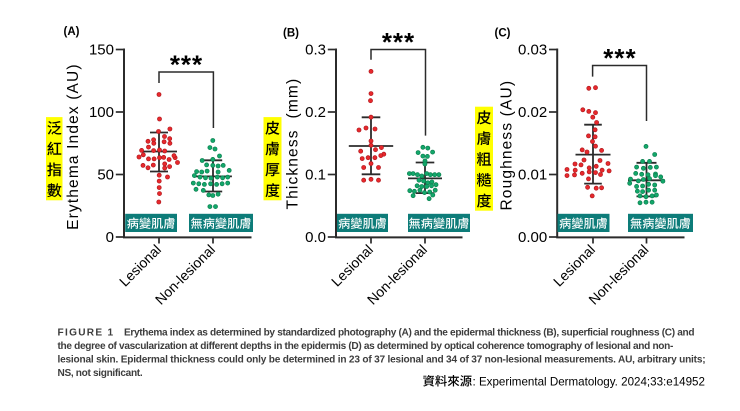 The width and height of the screenshot is (740, 411). What do you see at coordinates (315, 50) in the screenshot?
I see `svg-text: 0.3` at bounding box center [315, 50].